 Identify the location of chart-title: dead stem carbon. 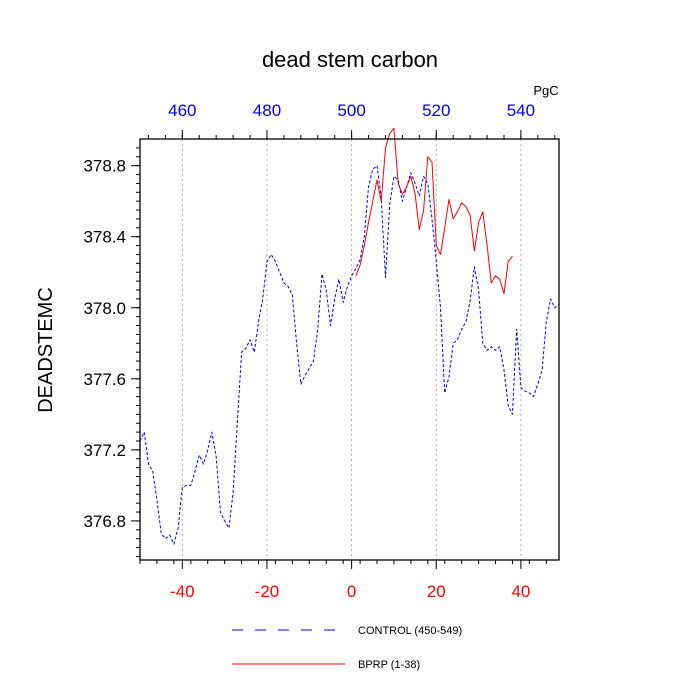
(350, 59).